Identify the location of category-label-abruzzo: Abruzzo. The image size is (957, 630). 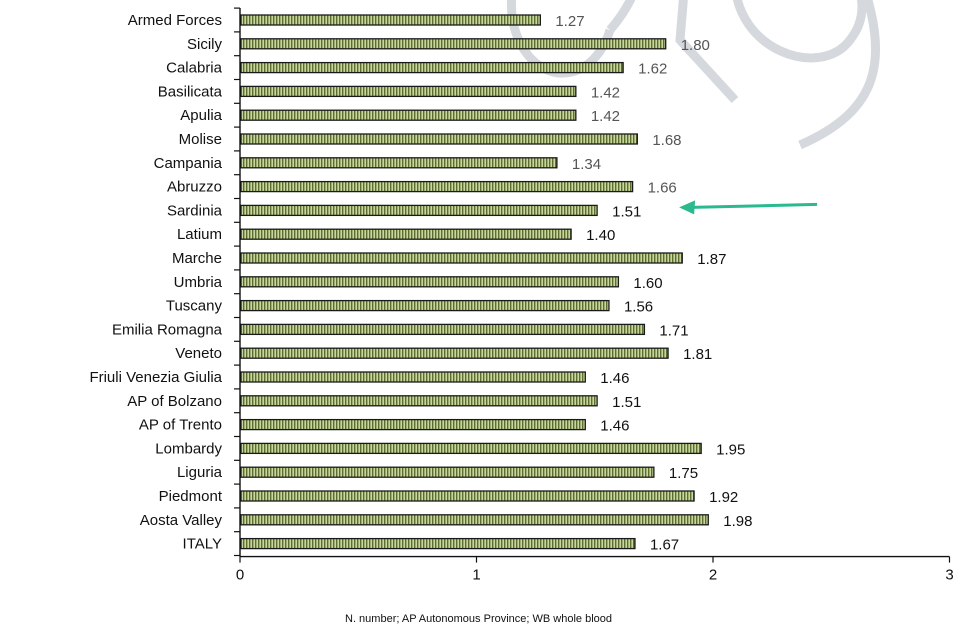
(194, 187).